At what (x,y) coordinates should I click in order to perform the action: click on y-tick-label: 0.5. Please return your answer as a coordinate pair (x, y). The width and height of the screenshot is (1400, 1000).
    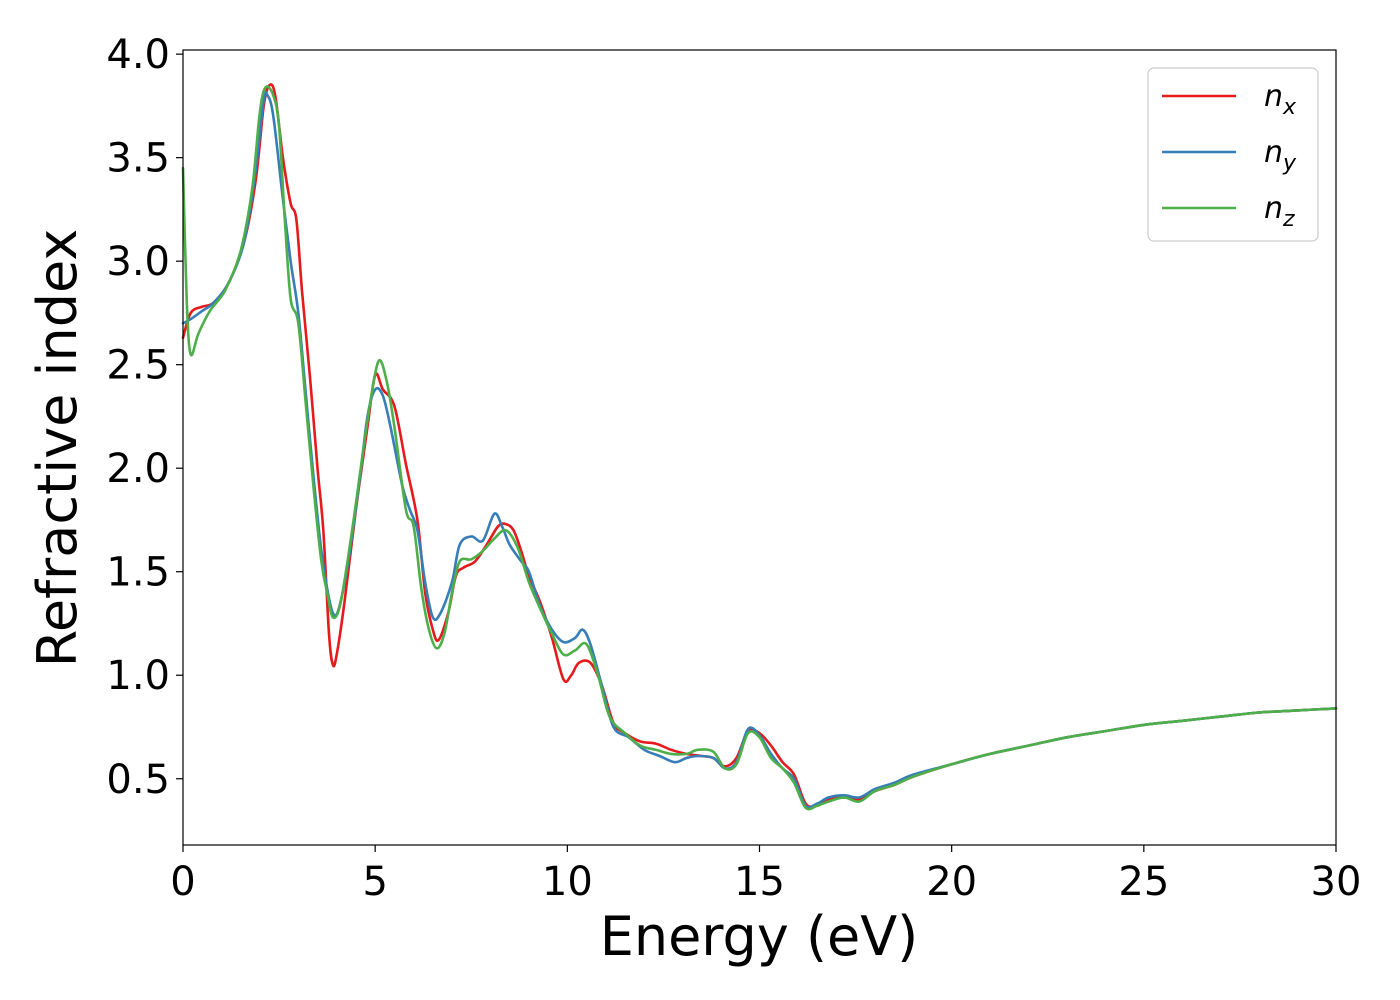
    Looking at the image, I should click on (138, 780).